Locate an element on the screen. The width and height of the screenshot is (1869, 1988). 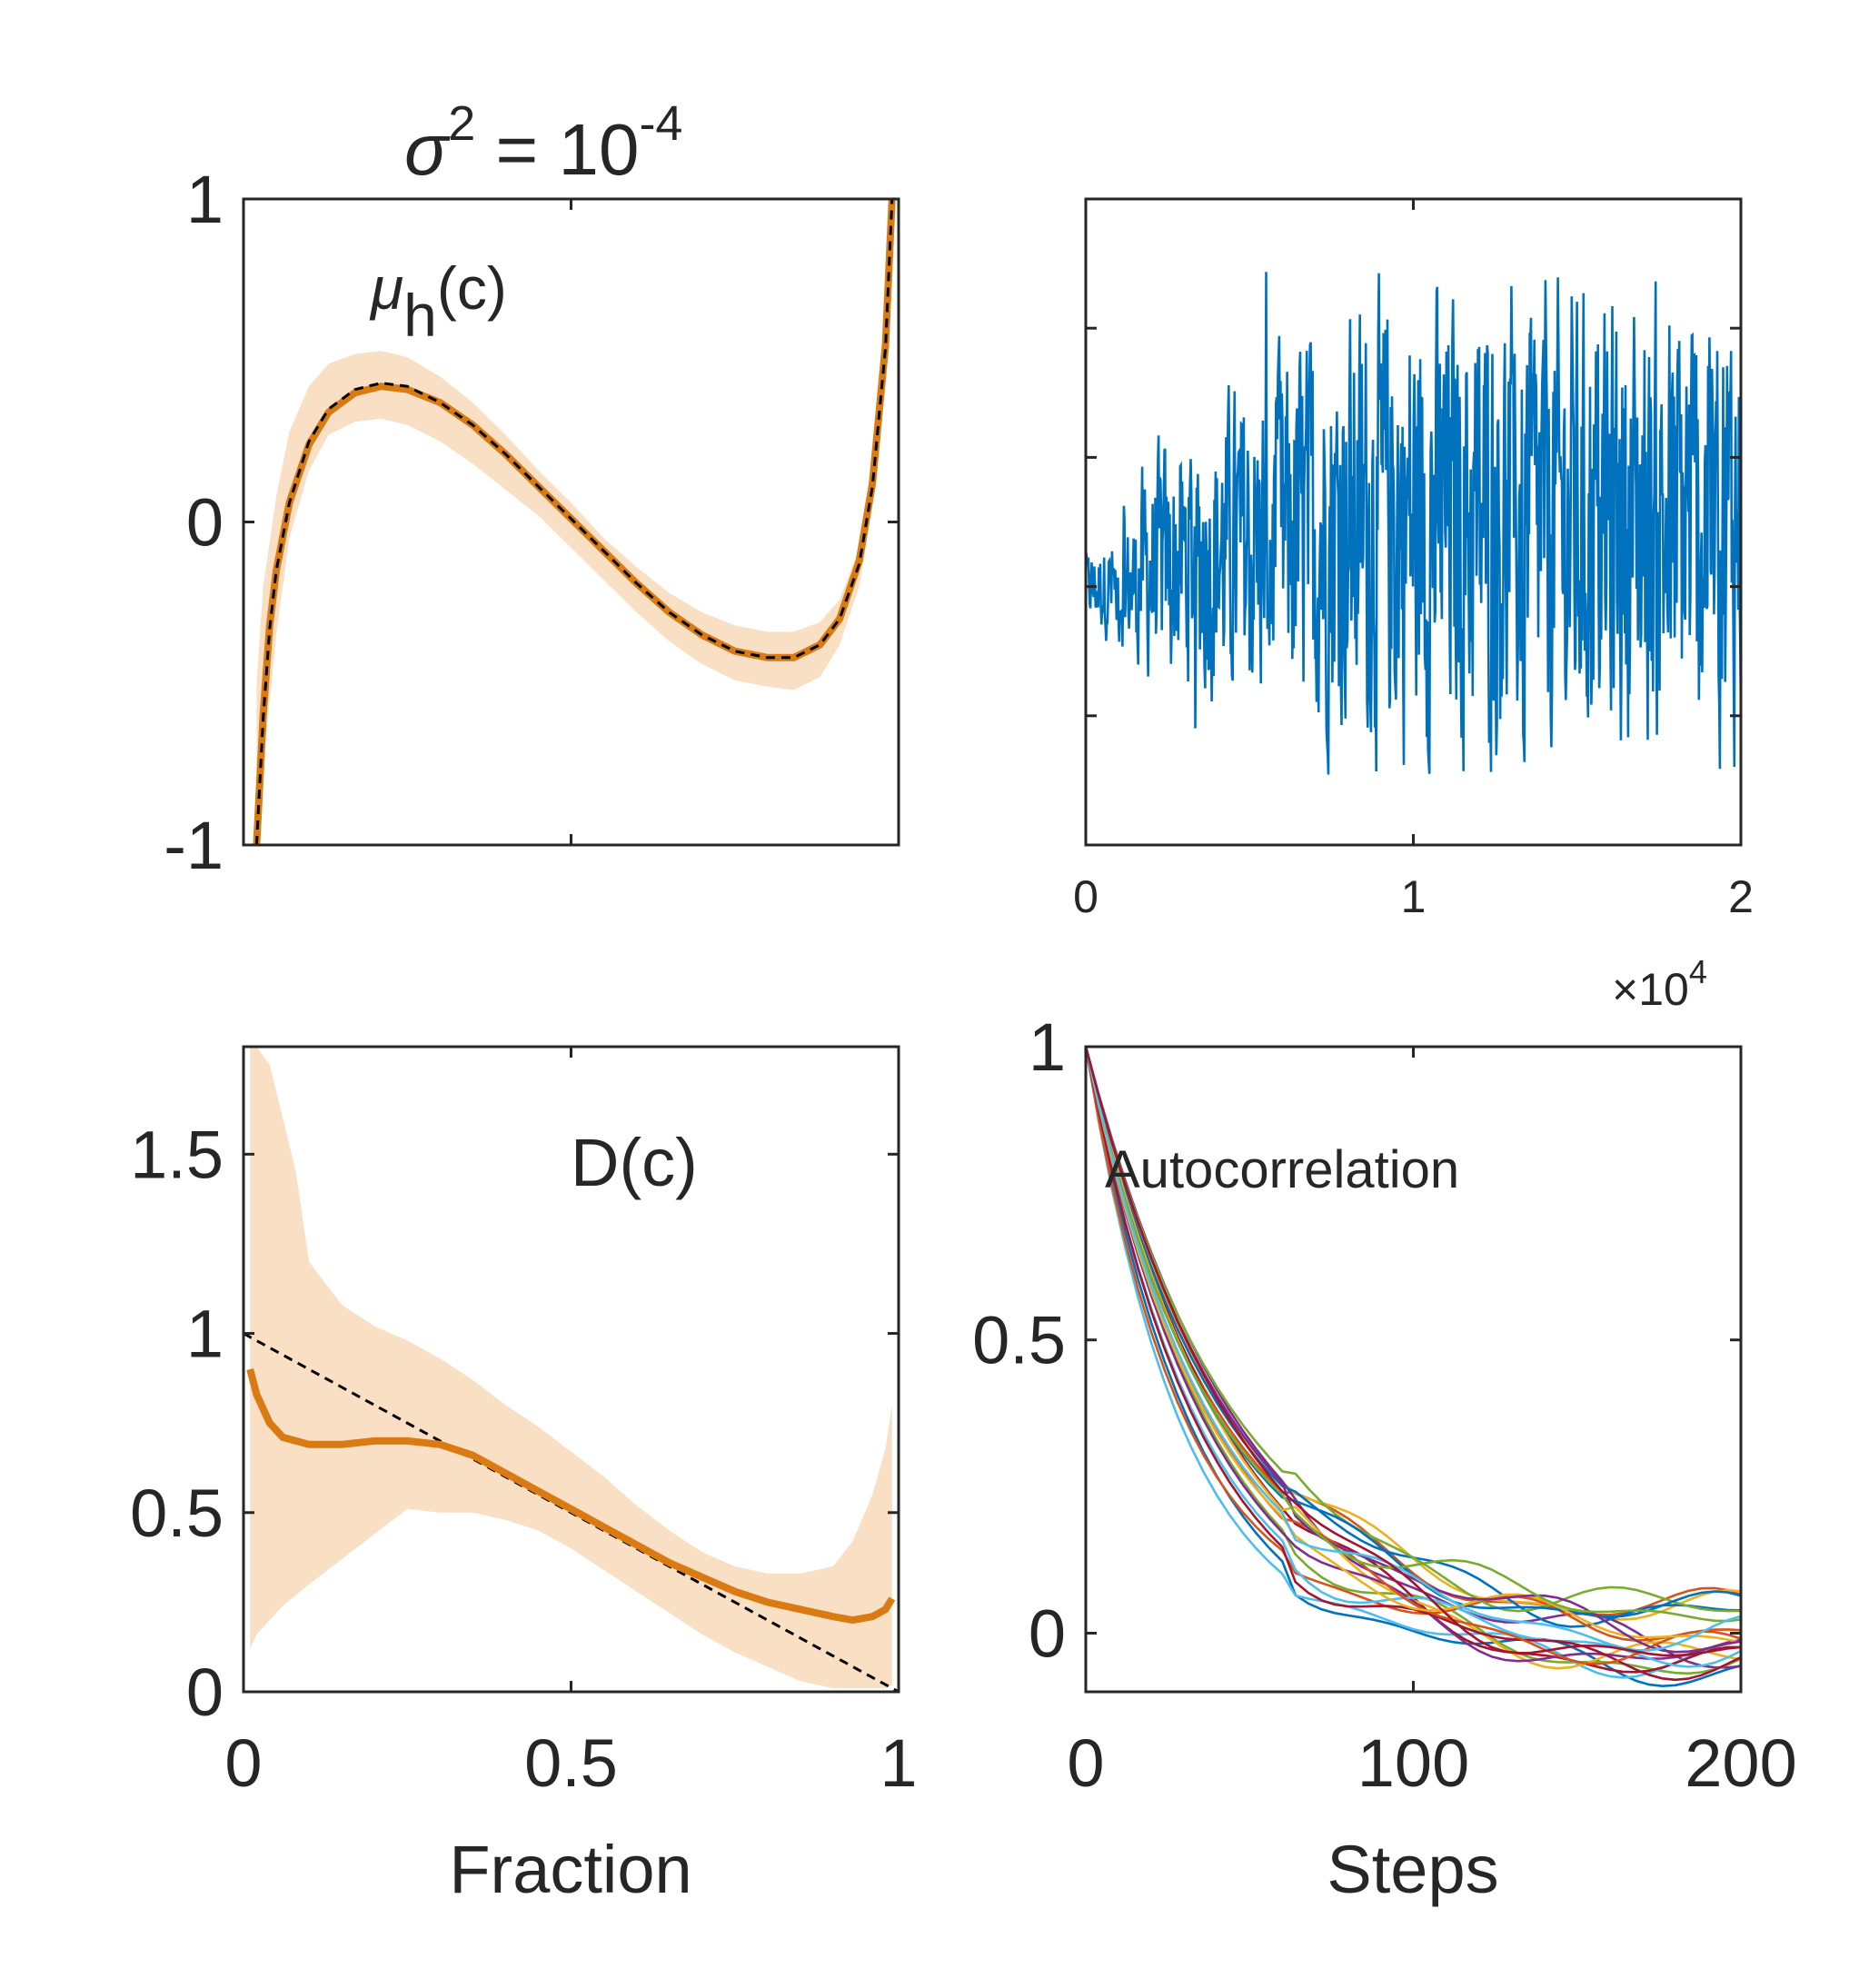
trace-line is located at coordinates (1413, 523).